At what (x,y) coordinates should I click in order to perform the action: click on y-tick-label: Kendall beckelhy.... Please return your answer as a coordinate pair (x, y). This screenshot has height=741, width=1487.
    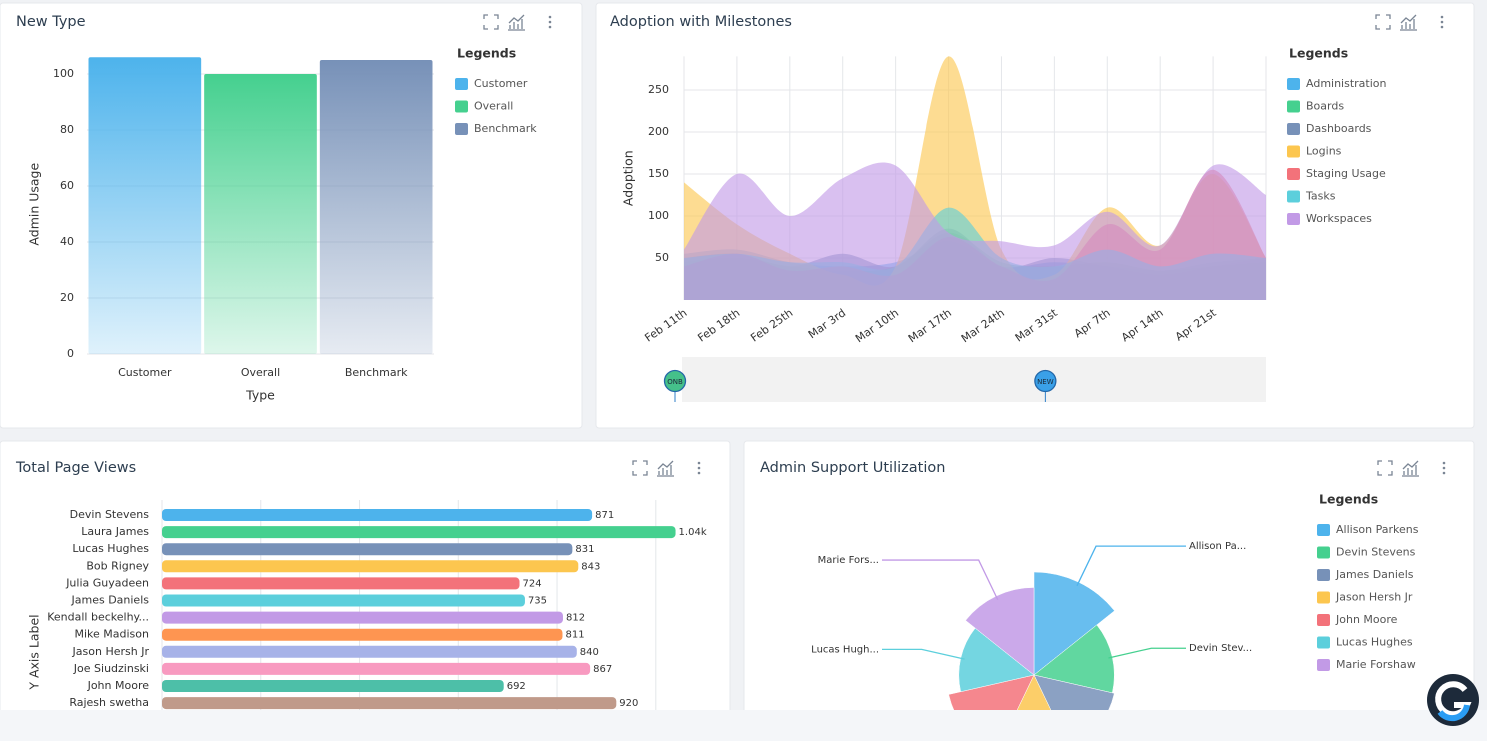
    Looking at the image, I should click on (98, 617).